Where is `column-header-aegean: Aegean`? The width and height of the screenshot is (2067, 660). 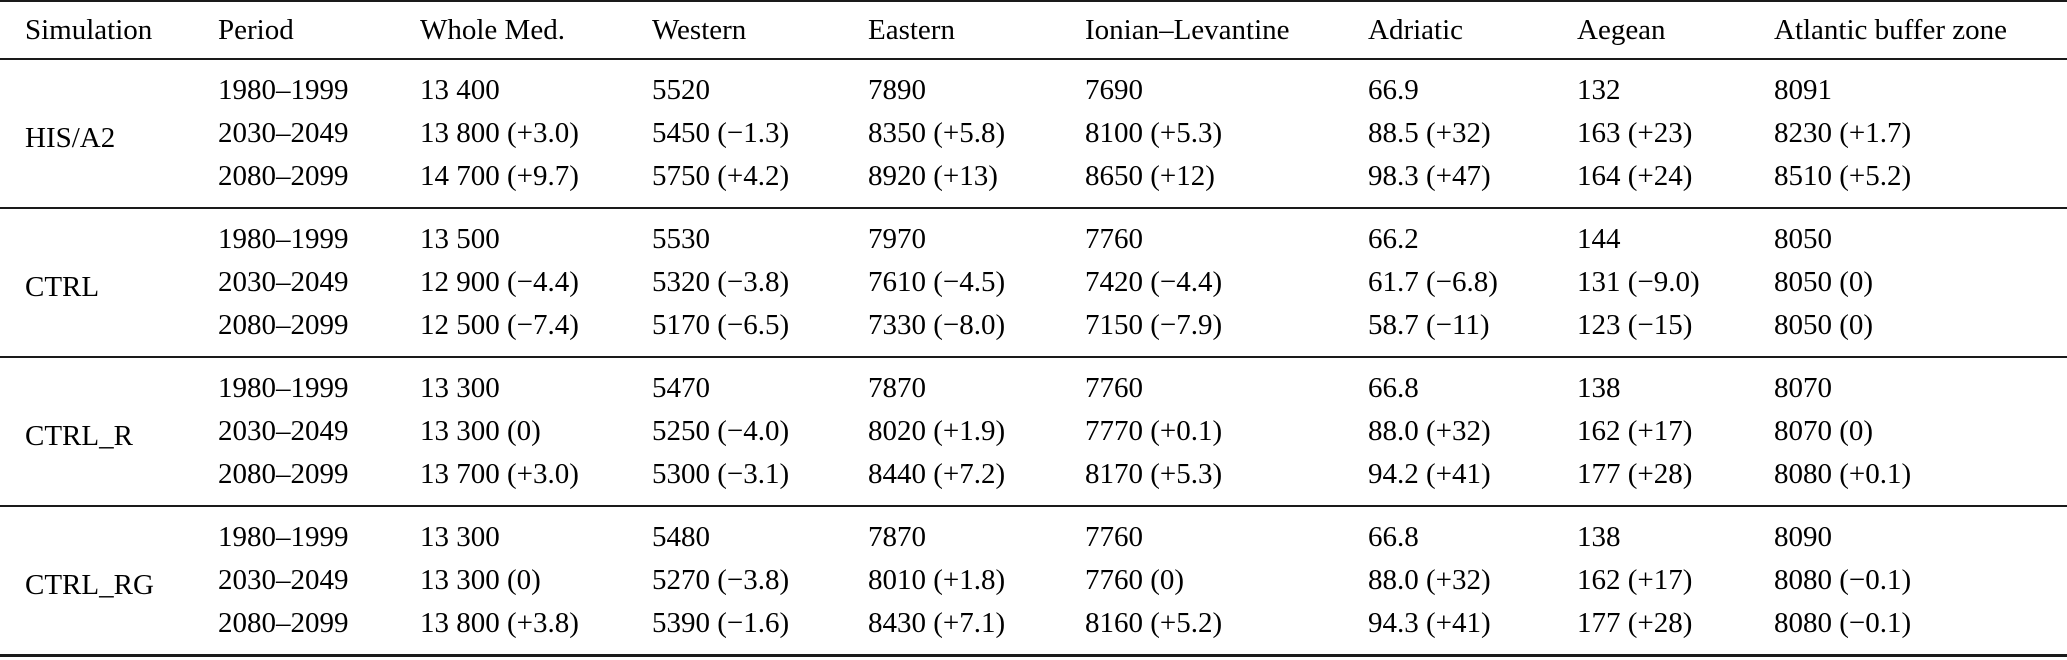
column-header-aegean: Aegean is located at coordinates (1650, 30).